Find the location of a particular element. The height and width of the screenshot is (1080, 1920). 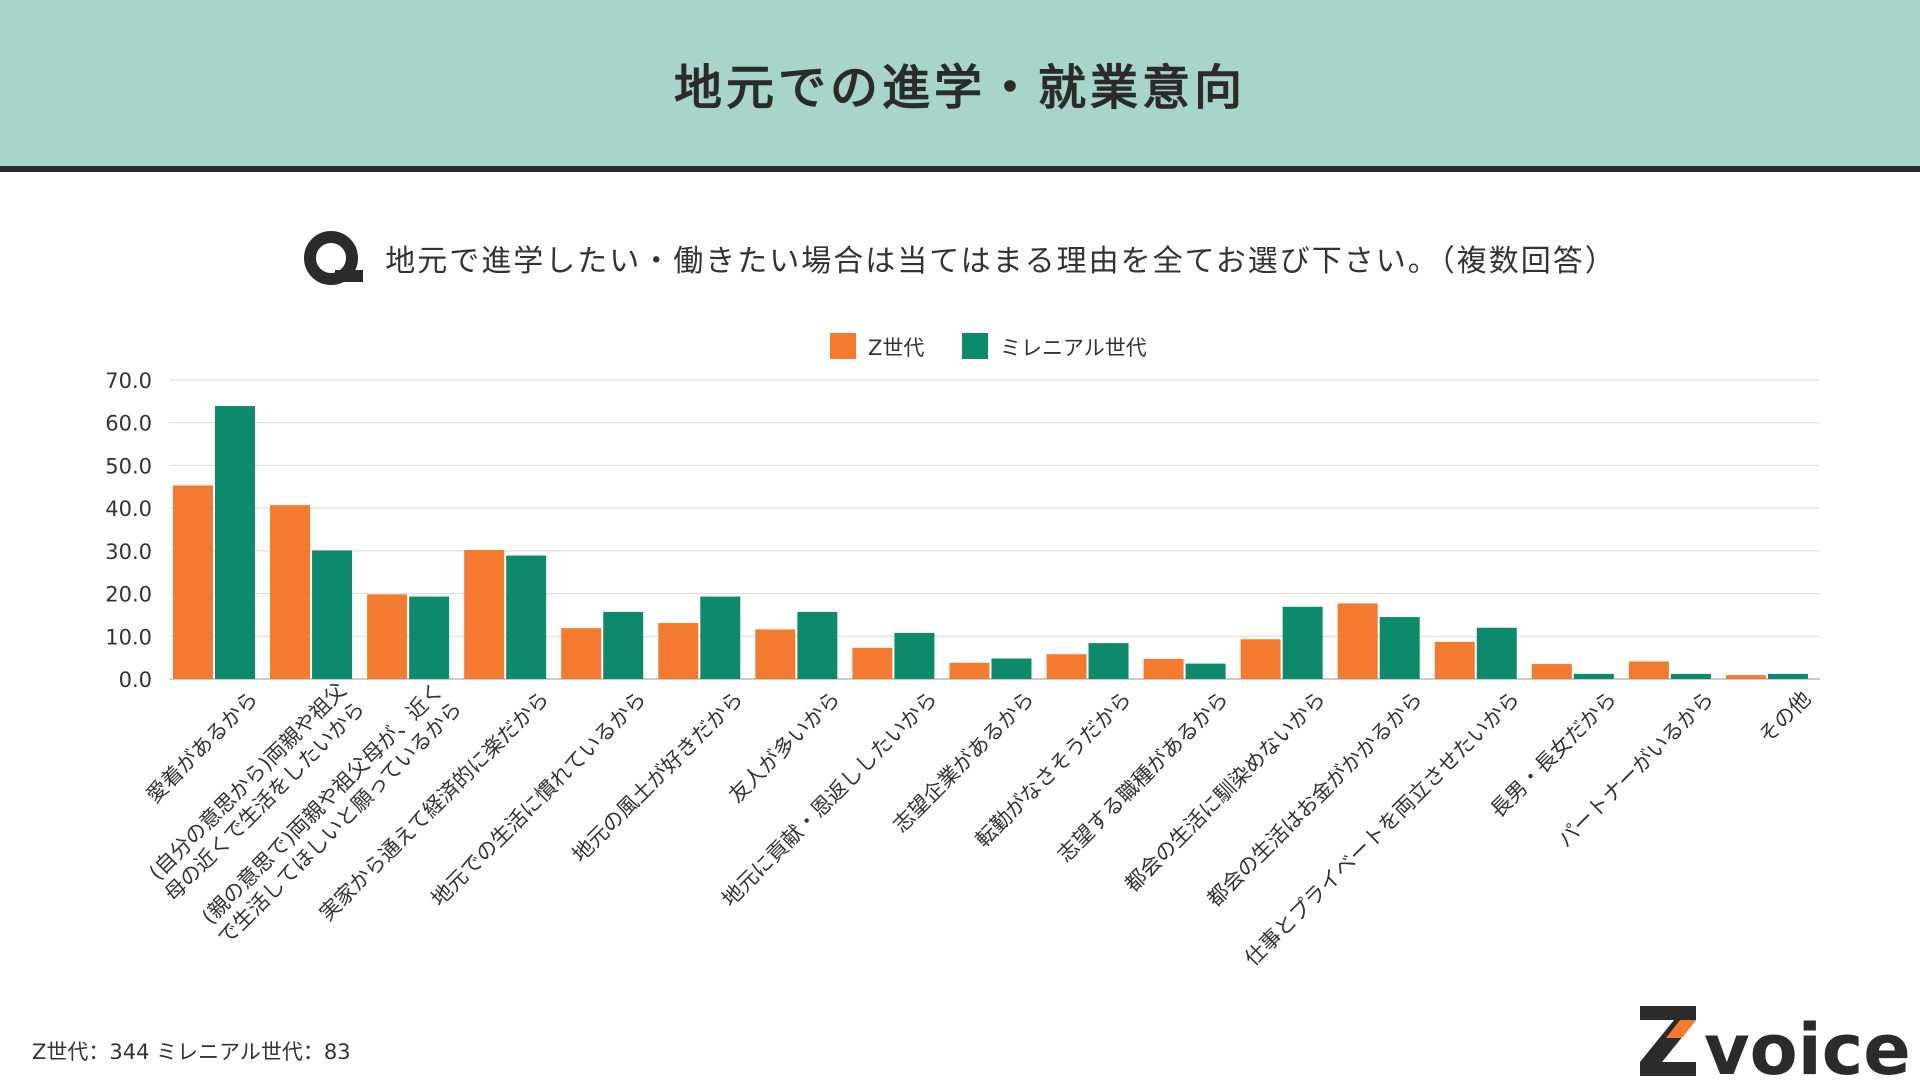

page-title: 地元での進学・就業意向 is located at coordinates (959, 88).